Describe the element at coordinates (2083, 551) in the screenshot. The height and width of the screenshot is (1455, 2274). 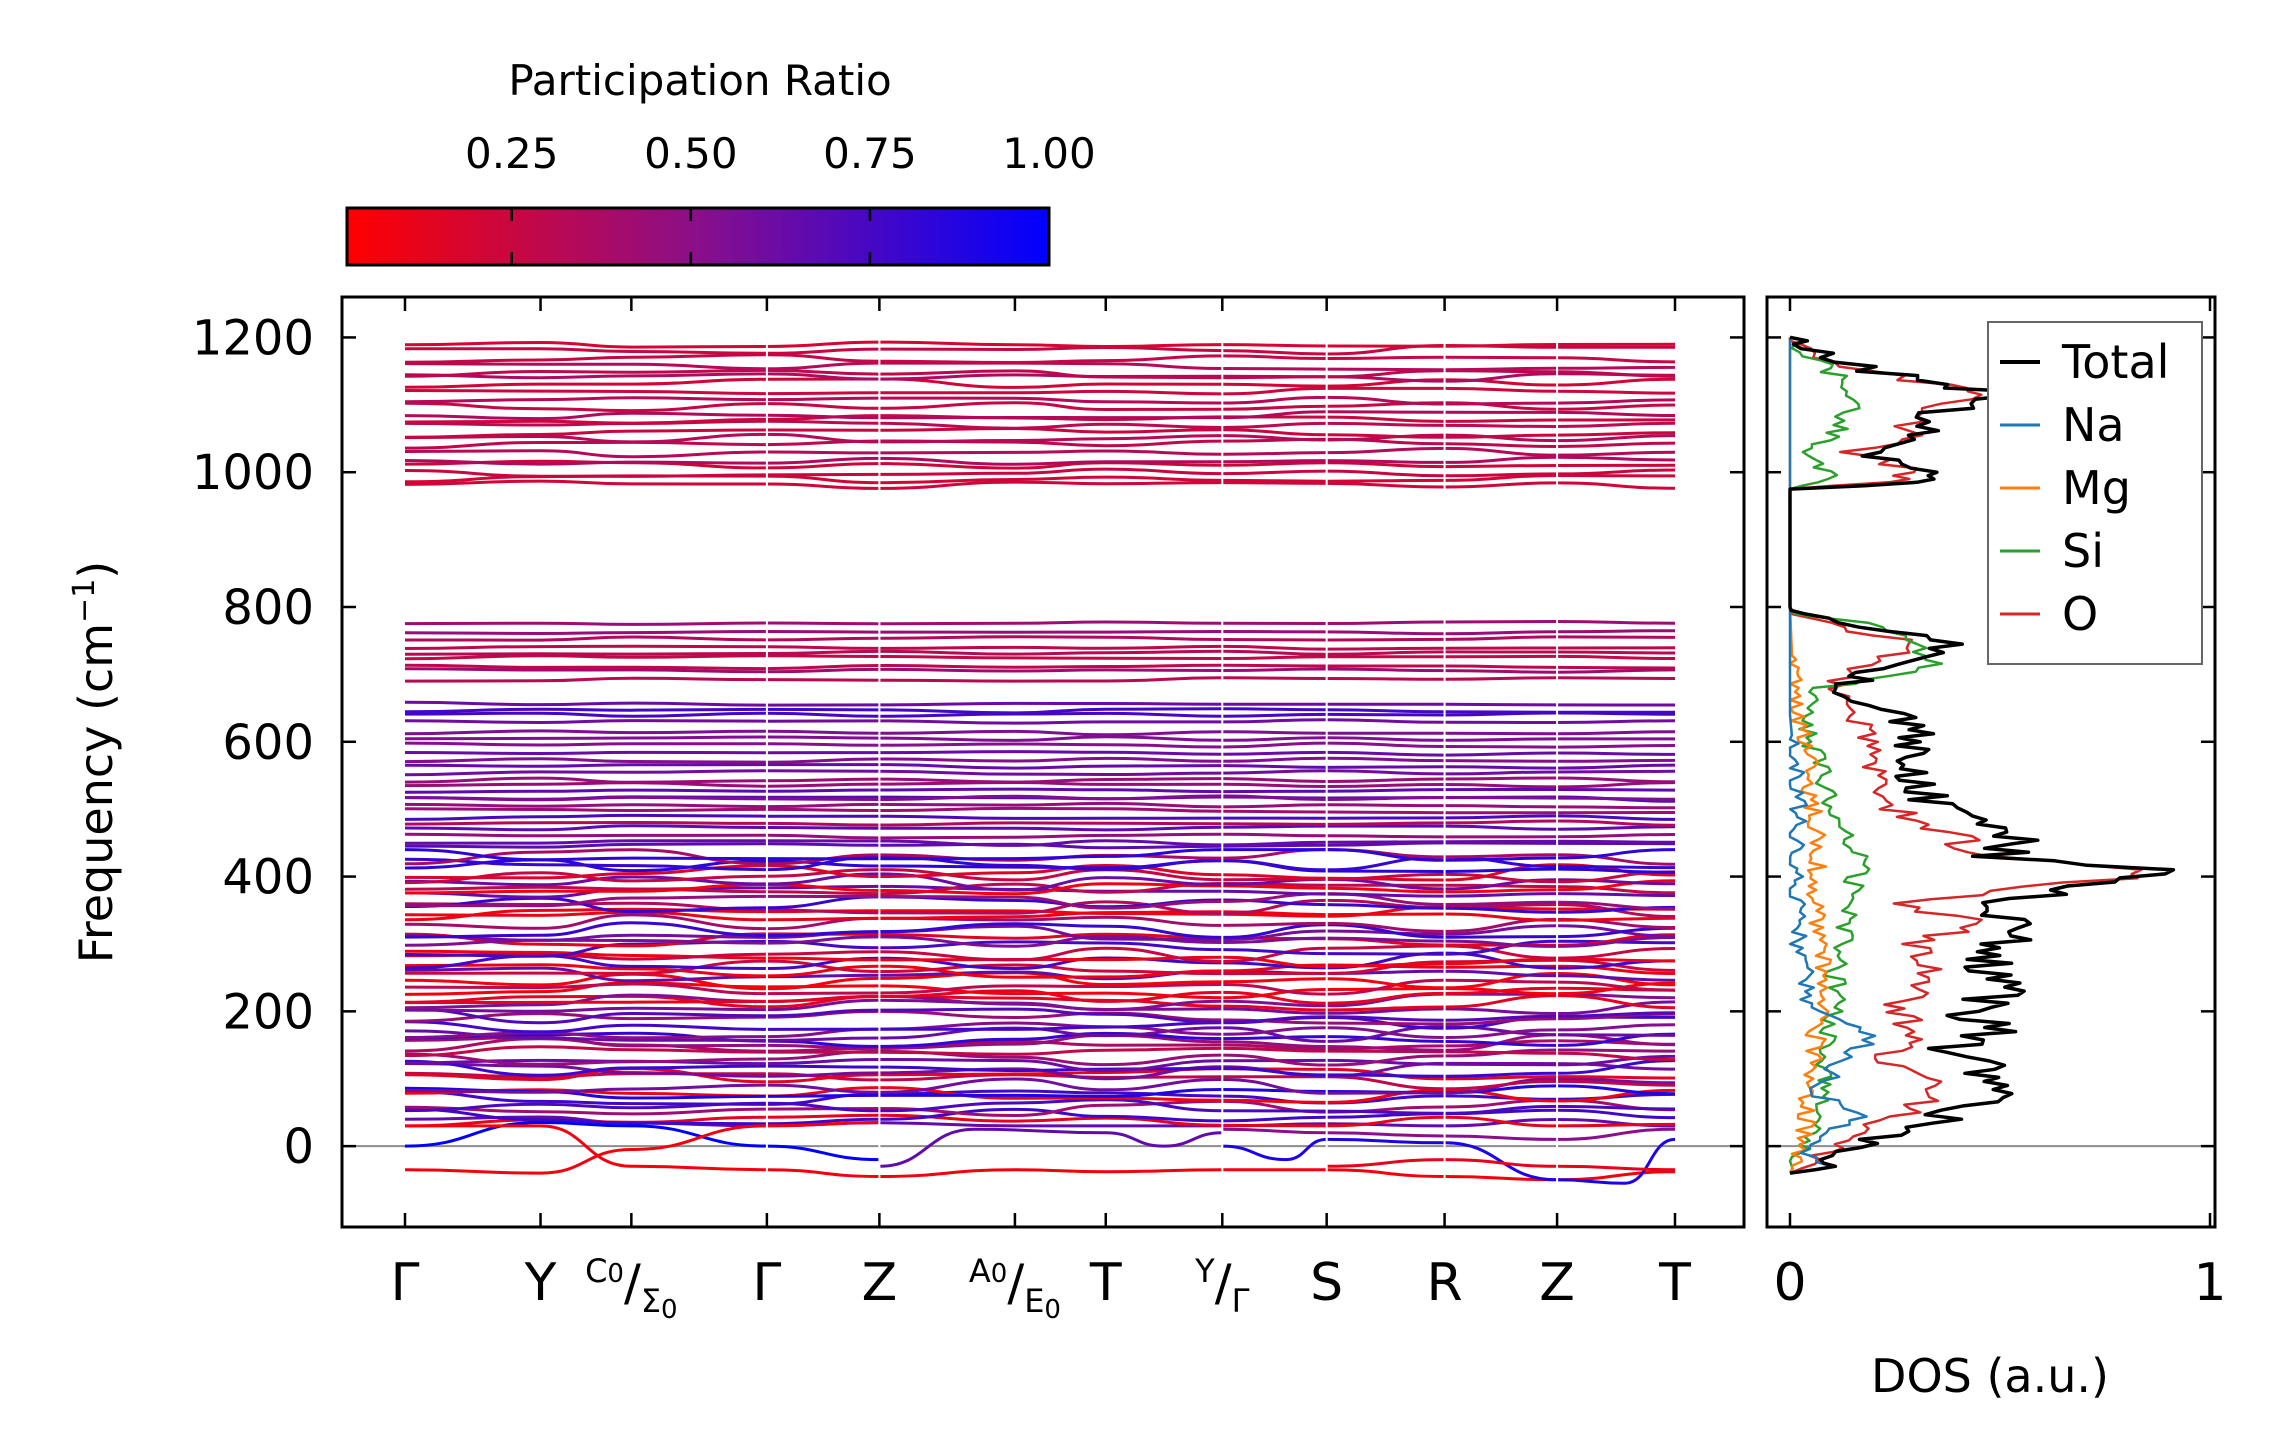
I see `legend-label-si: Si` at that location.